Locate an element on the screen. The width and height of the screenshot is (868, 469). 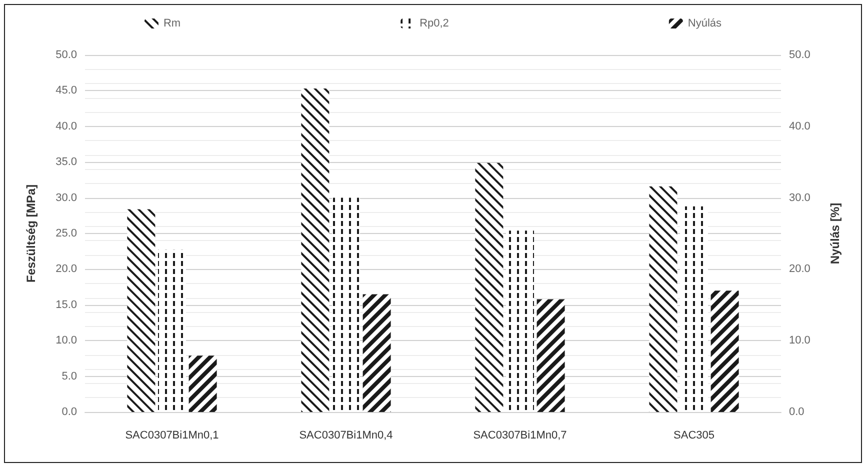
x-tick-label: SAC0307Bi1Mn0,1 is located at coordinates (172, 436).